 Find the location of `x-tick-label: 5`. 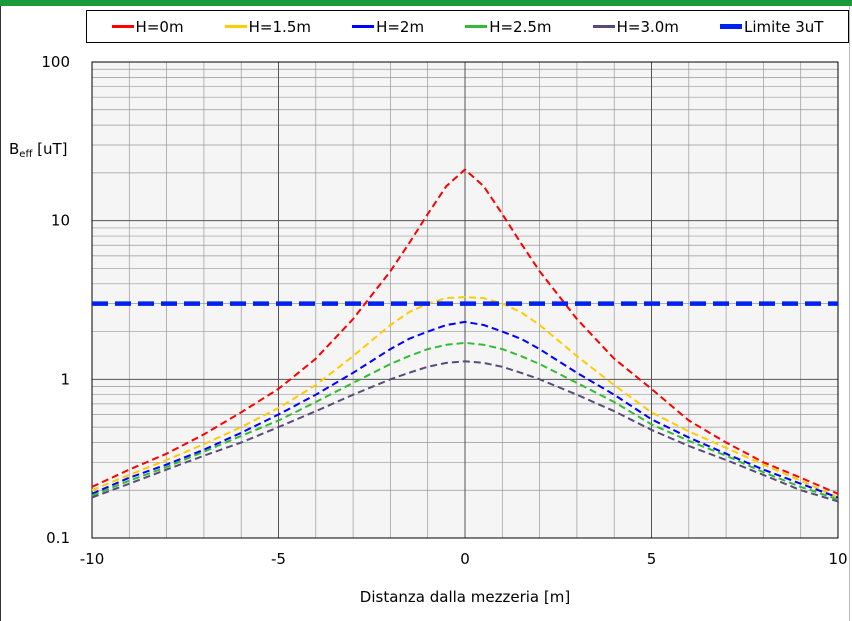

x-tick-label: 5 is located at coordinates (652, 559).